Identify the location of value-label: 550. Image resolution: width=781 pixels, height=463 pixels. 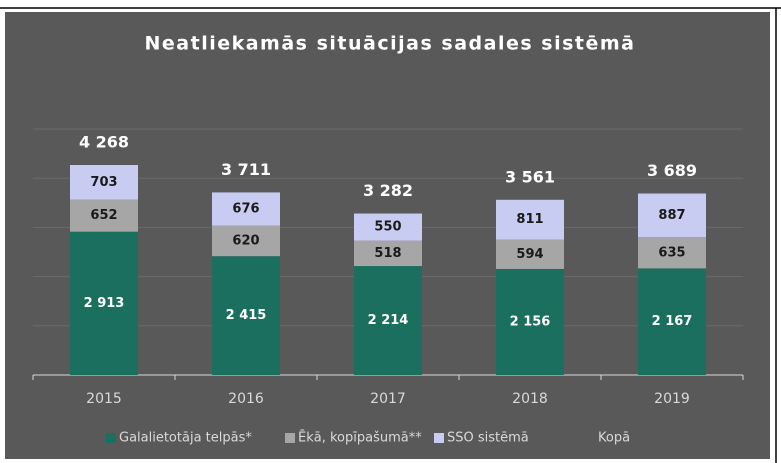
(387, 227).